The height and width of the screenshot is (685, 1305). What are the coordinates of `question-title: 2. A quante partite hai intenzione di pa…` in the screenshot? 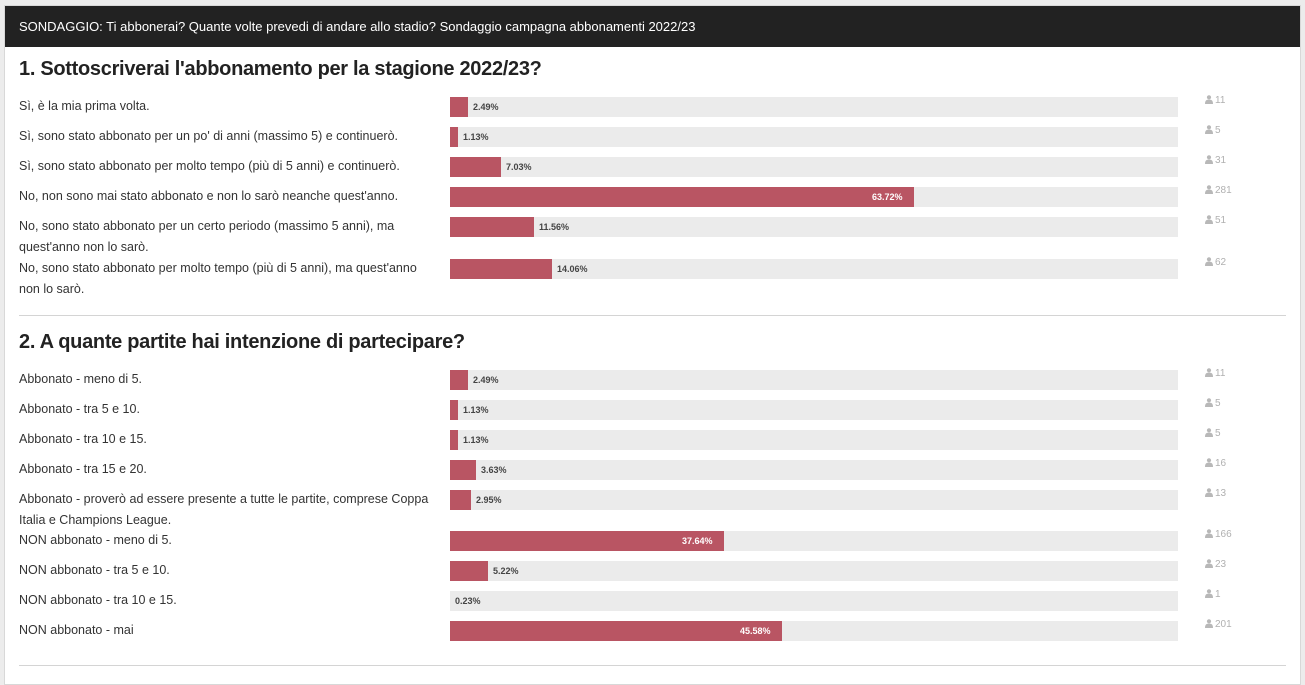 It's located at (242, 342).